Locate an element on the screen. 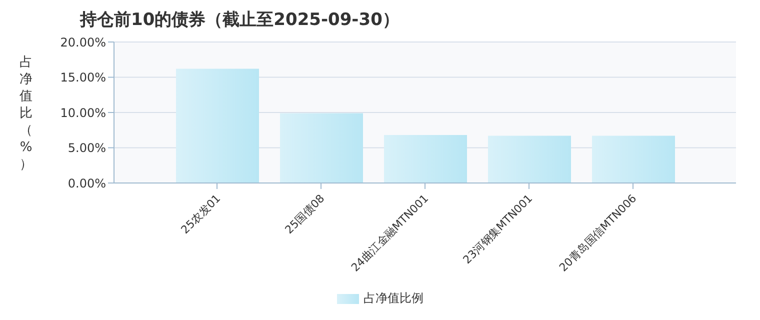 Image resolution: width=760 pixels, height=320 pixels. y-tick-label: 20.00% is located at coordinates (83, 42).